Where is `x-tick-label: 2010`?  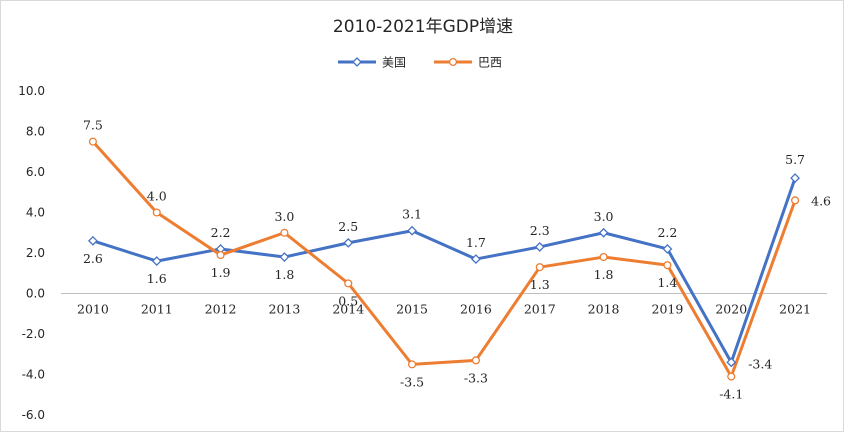 x-tick-label: 2010 is located at coordinates (93, 309).